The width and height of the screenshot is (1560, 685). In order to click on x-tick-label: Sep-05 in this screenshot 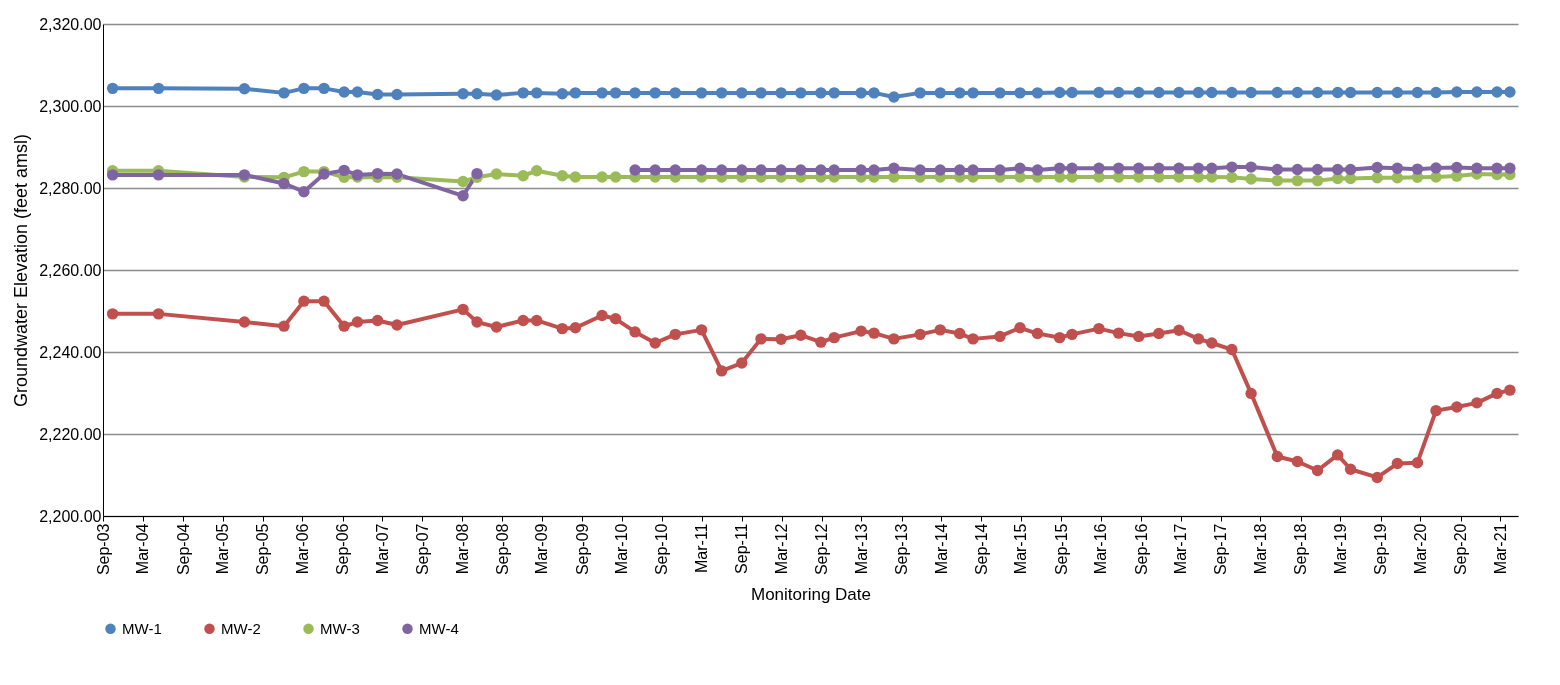, I will do `click(263, 549)`.